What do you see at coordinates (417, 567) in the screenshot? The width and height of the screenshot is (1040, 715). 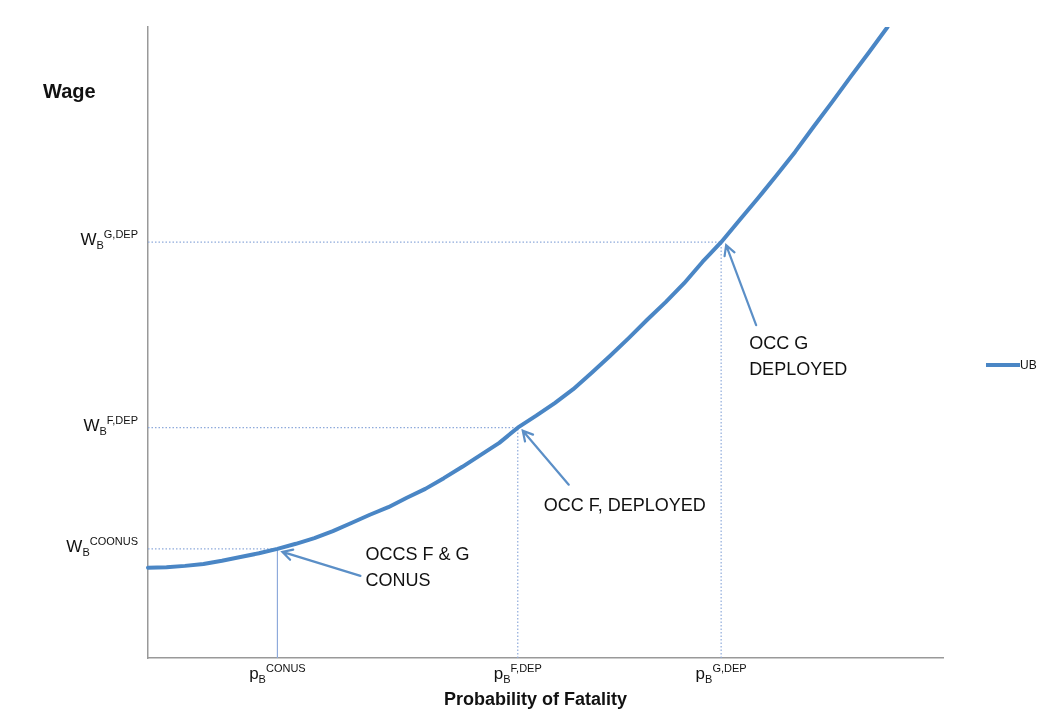 I see `annotation: OCCS F & G CONUS` at bounding box center [417, 567].